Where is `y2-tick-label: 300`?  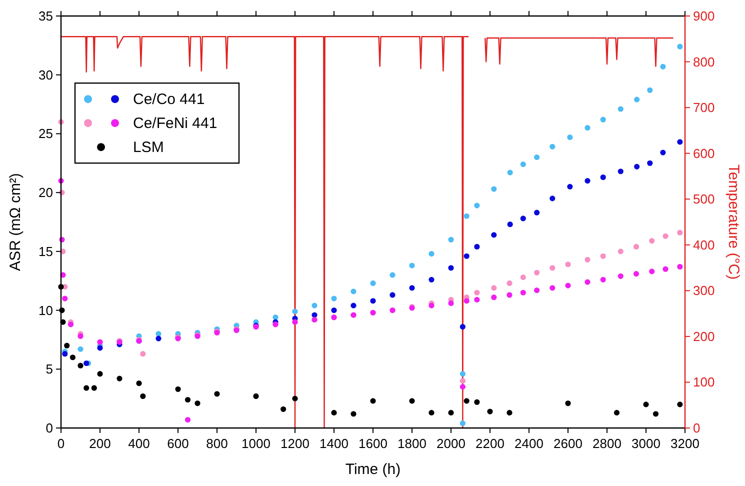 y2-tick-label: 300 is located at coordinates (704, 290).